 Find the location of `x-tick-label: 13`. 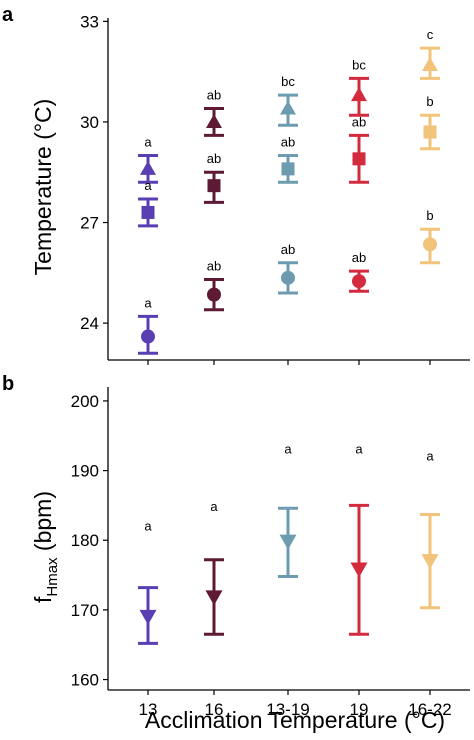

x-tick-label: 13 is located at coordinates (148, 709).